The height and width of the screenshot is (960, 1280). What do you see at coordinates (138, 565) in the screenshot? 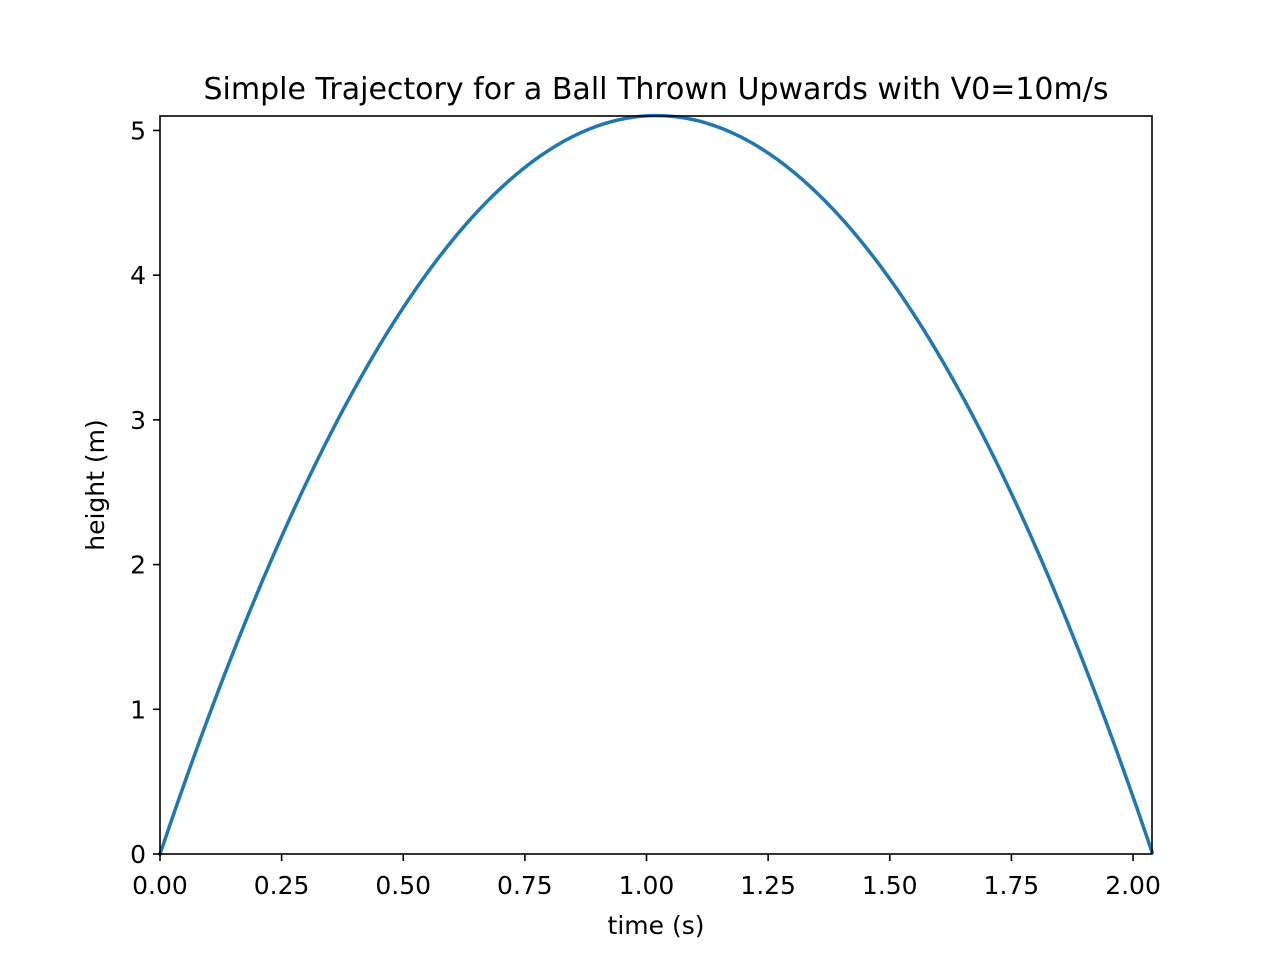
I see `y-tick-label: 2` at bounding box center [138, 565].